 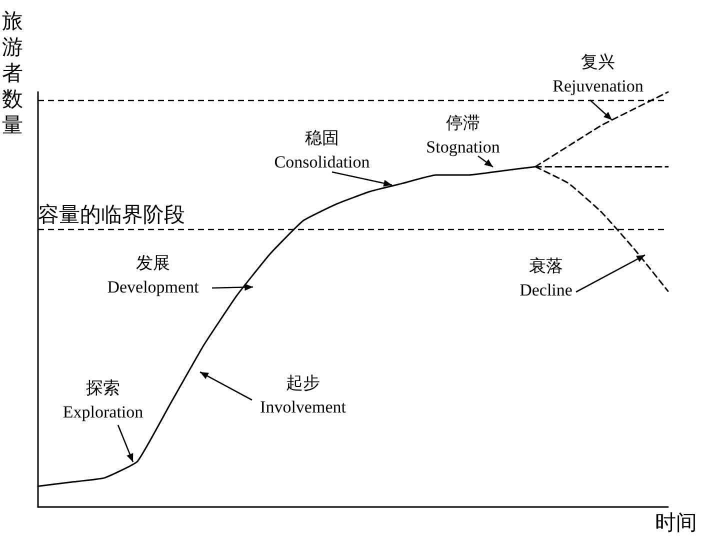 What do you see at coordinates (153, 275) in the screenshot?
I see `annotation: 发展 Development` at bounding box center [153, 275].